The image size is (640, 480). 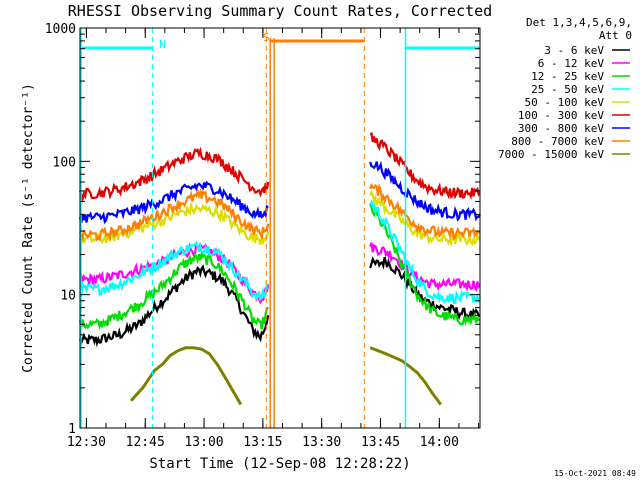 What do you see at coordinates (595, 473) in the screenshot?
I see `timestamp: 15-Oct-2021 08:49` at bounding box center [595, 473].